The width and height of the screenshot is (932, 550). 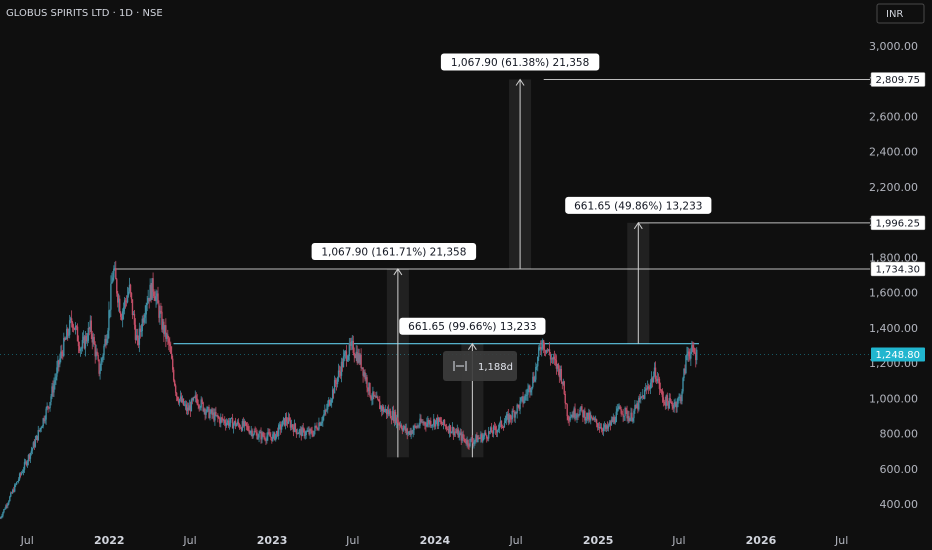 What do you see at coordinates (893, 257) in the screenshot?
I see `price-tick-label: 1,800.00` at bounding box center [893, 257].